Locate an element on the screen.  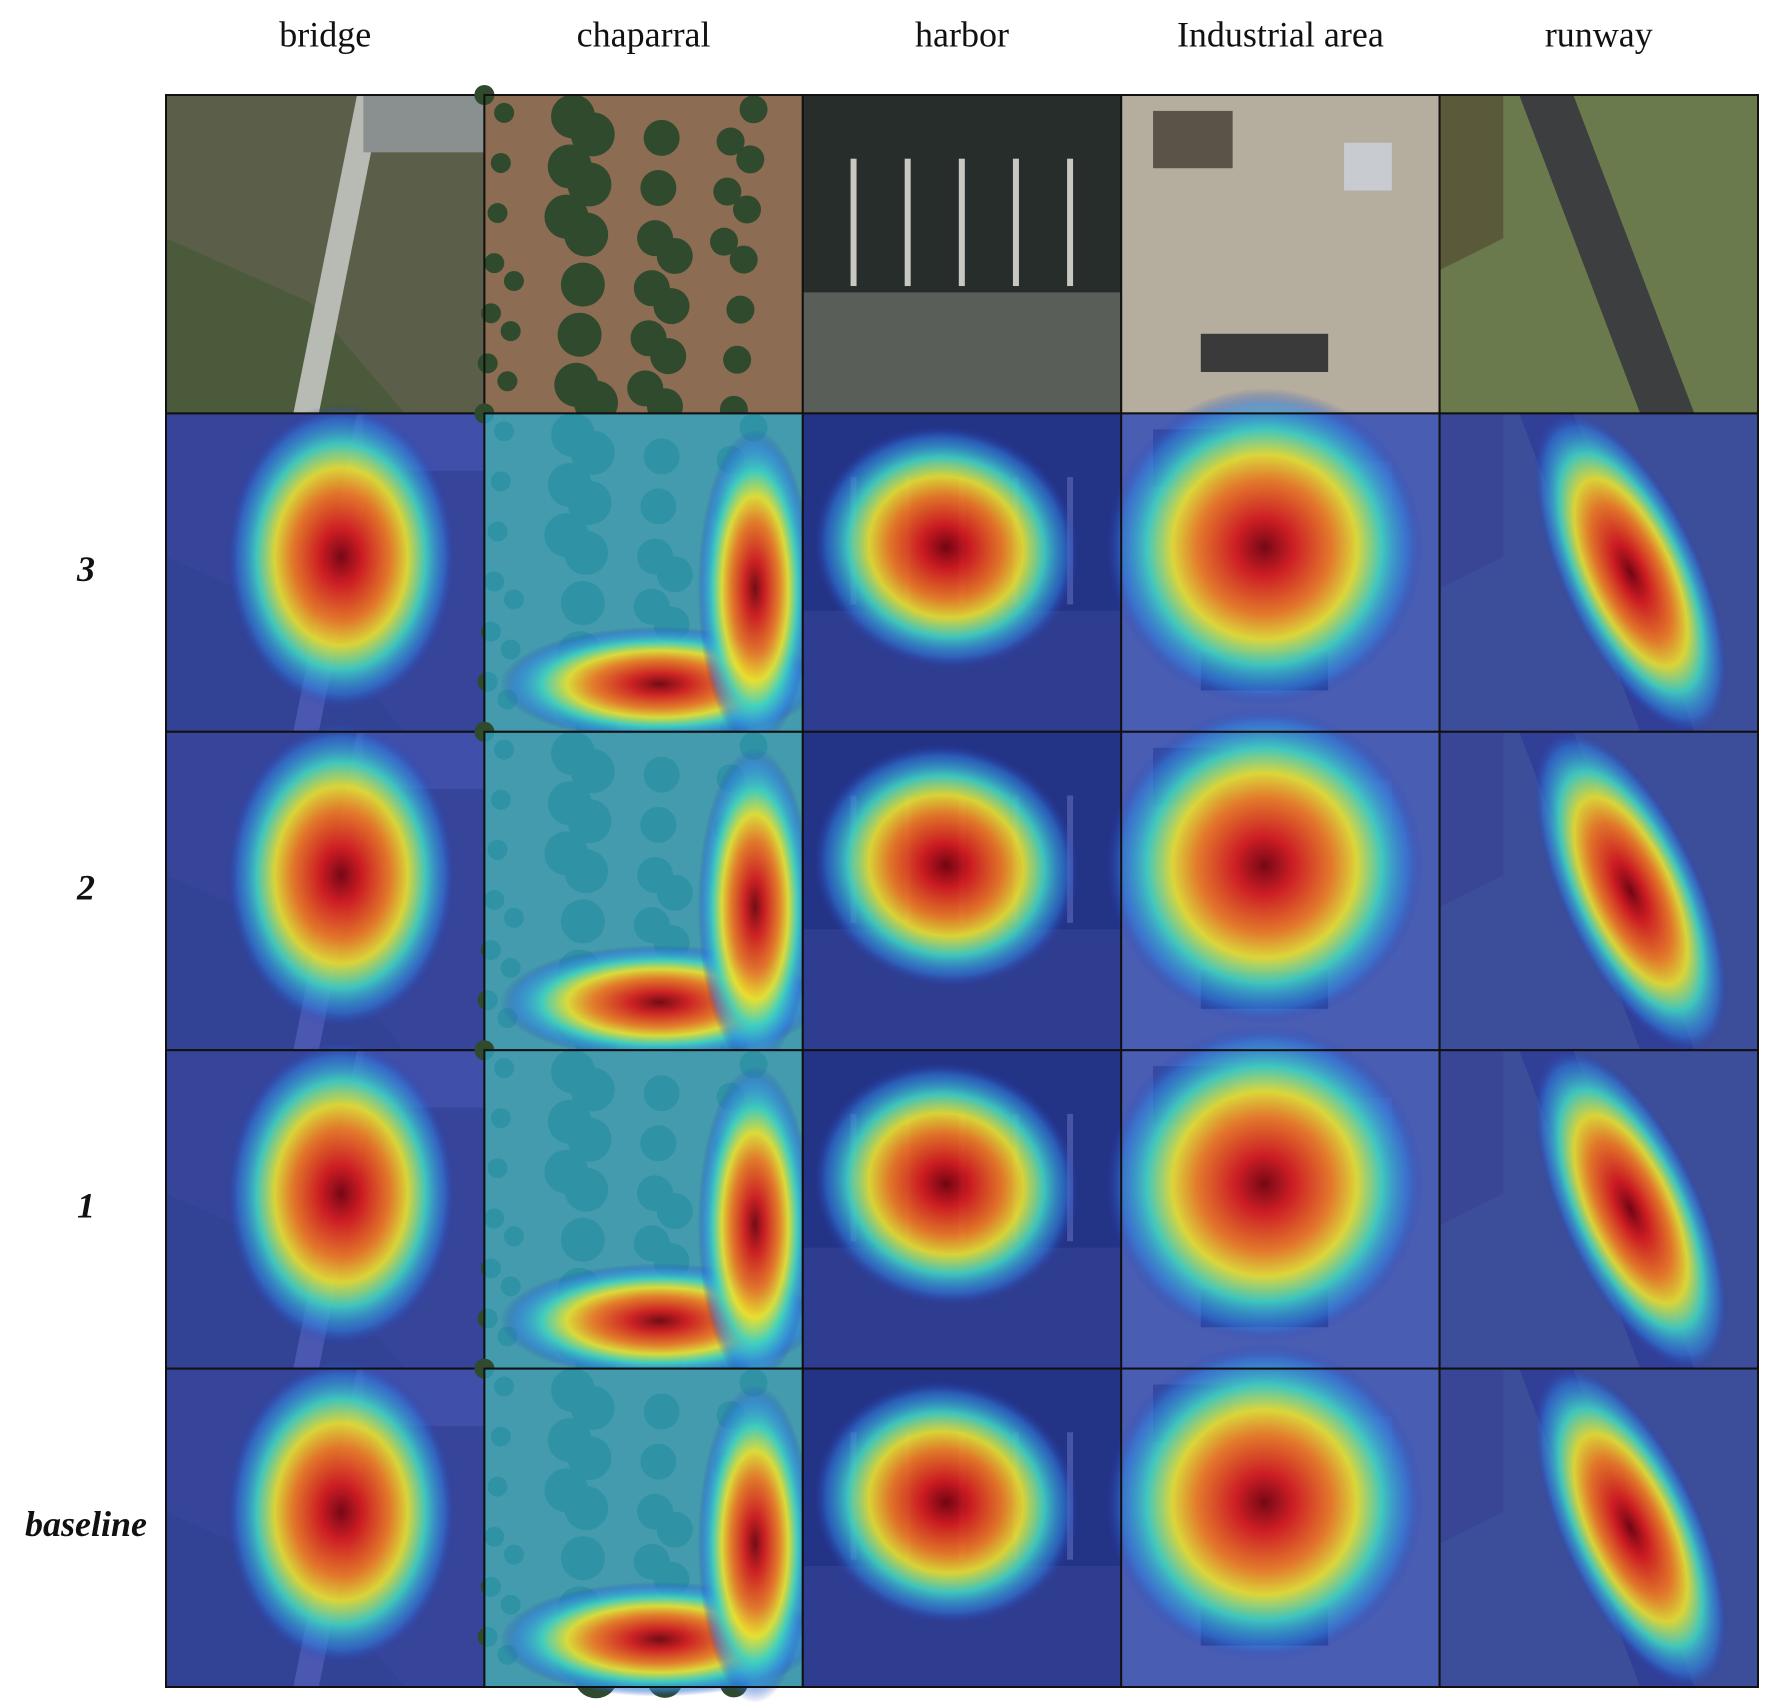
row-label: 3 is located at coordinates (85, 569).